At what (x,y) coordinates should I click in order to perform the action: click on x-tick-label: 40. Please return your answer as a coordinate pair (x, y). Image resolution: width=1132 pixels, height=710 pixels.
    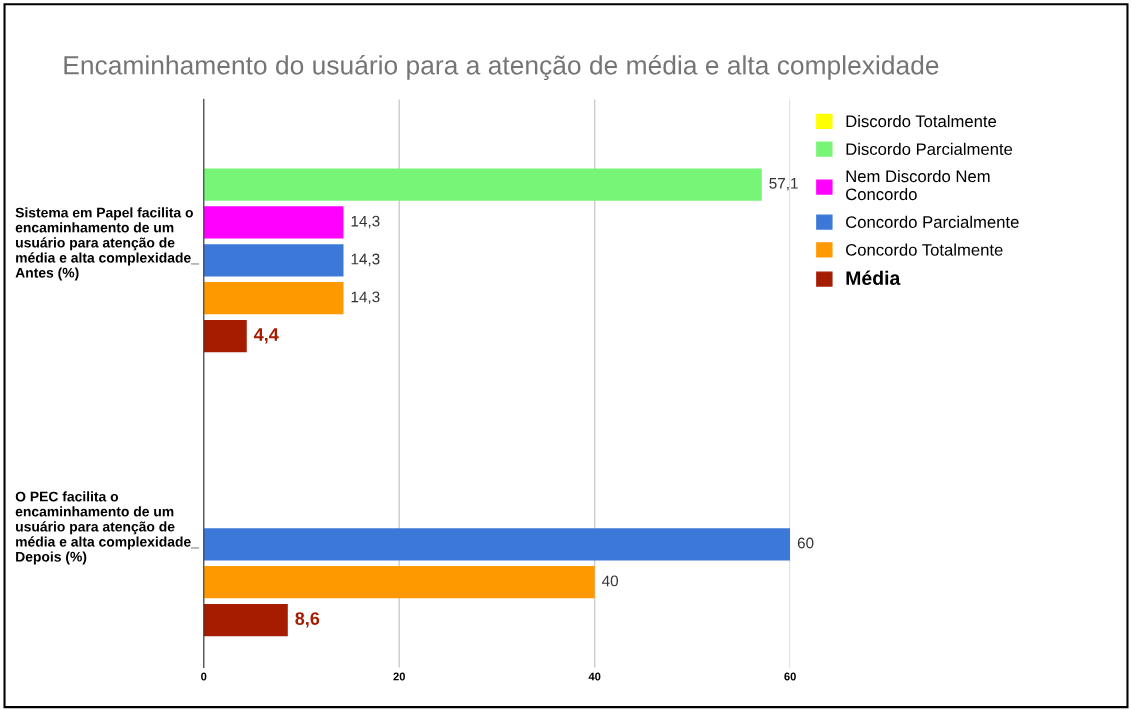
    Looking at the image, I should click on (594, 676).